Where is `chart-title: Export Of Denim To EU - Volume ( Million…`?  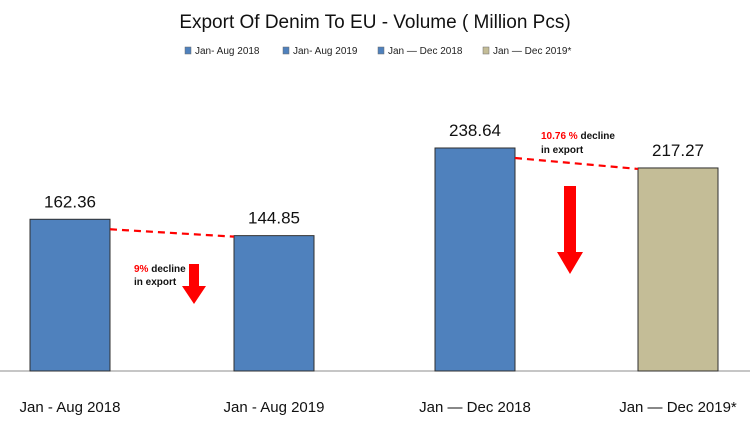
chart-title: Export Of Denim To EU - Volume ( Million… is located at coordinates (374, 22).